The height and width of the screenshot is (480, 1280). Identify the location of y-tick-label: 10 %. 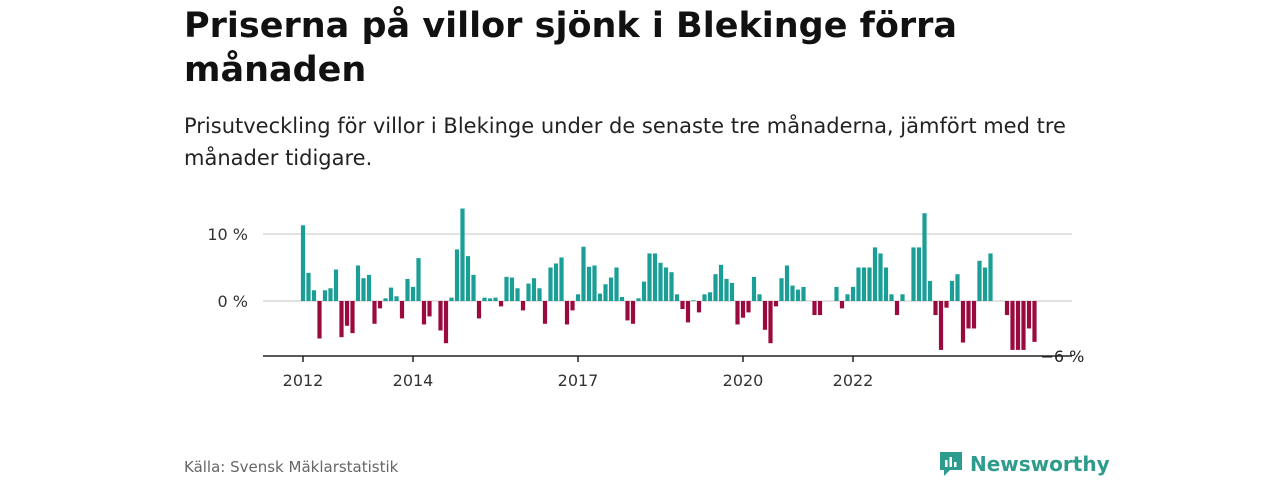
(227, 234).